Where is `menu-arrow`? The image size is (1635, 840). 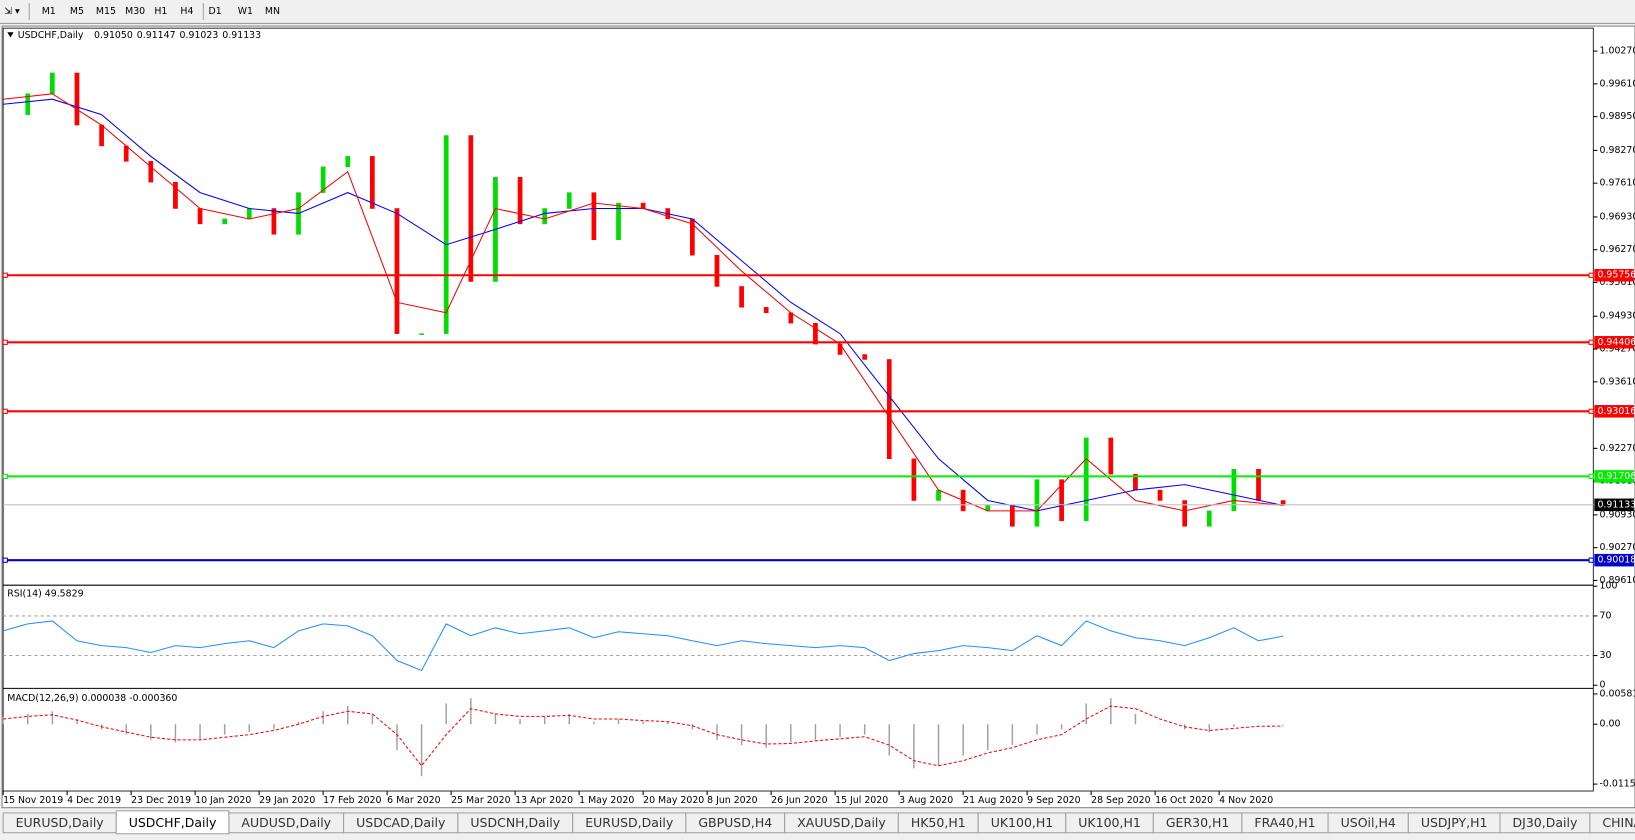 menu-arrow is located at coordinates (10, 35).